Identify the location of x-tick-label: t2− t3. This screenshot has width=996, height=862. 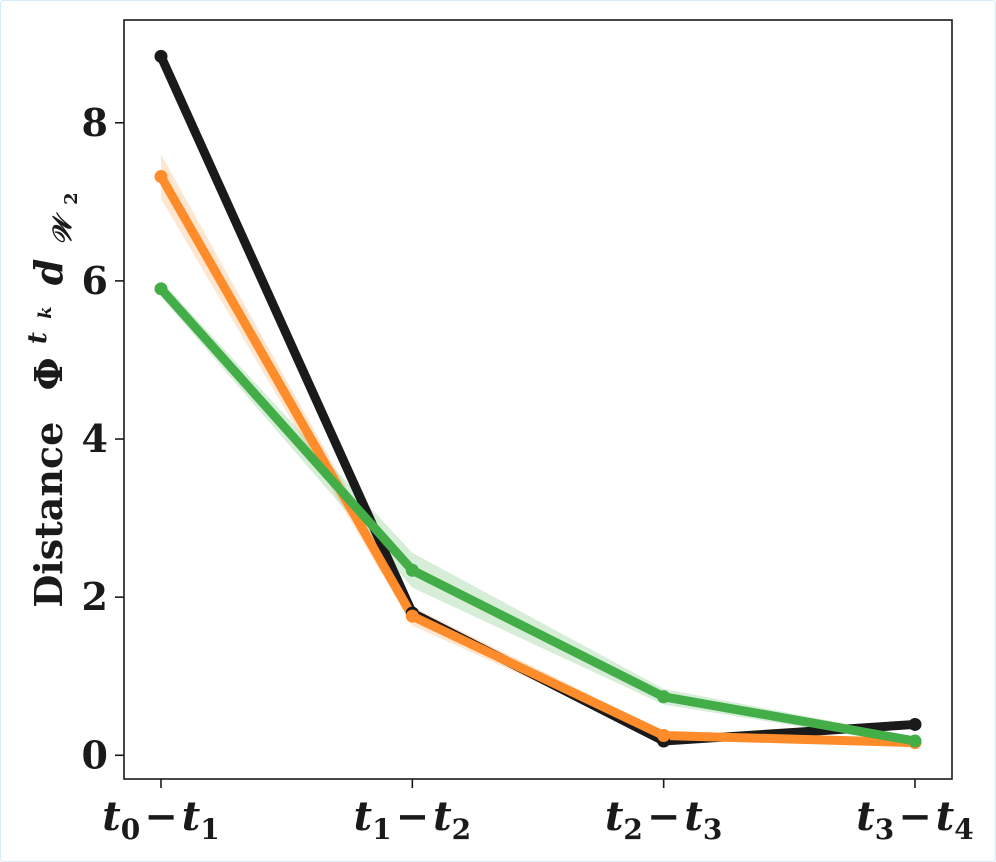
(663, 819).